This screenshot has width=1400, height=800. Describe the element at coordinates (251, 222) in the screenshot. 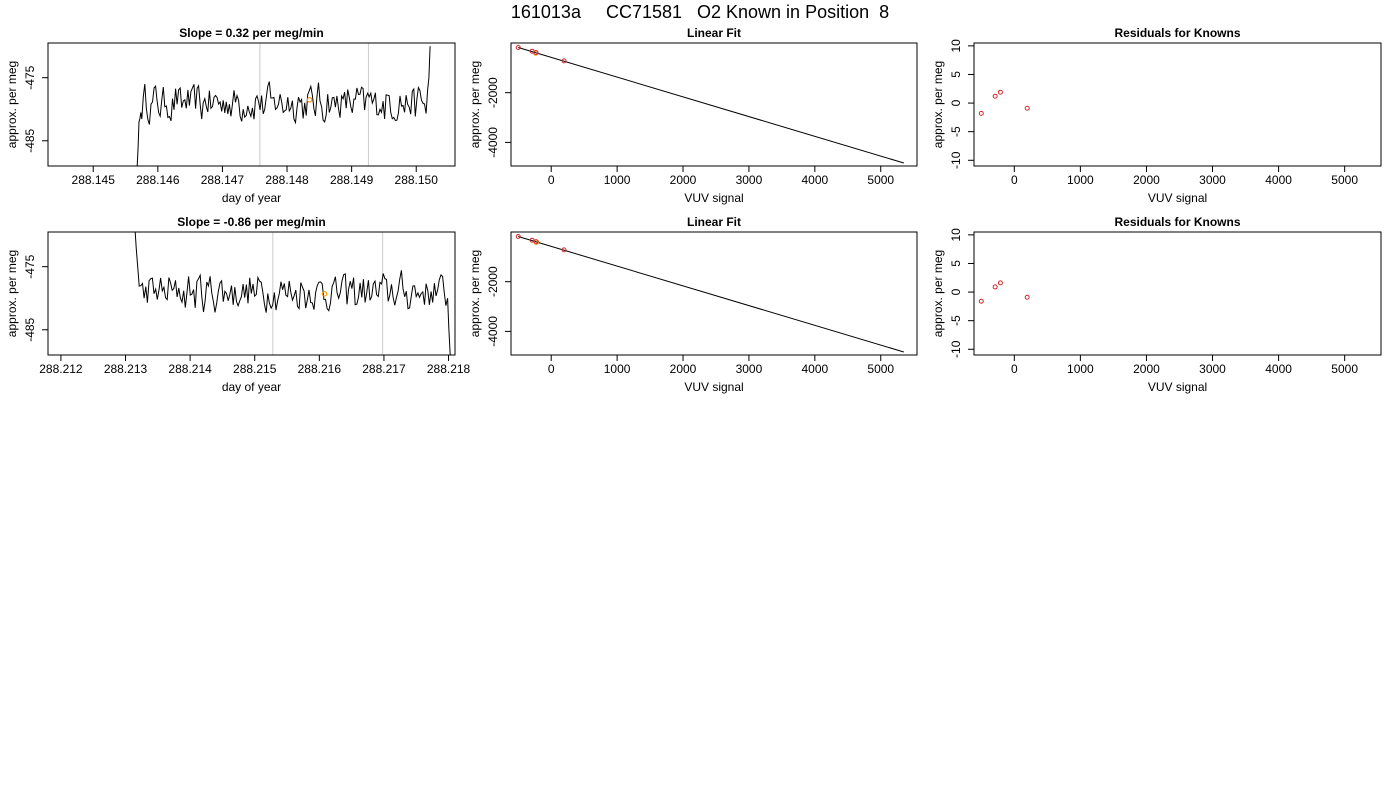

I see `chart-title: Slope = -0.86 per meg/min` at that location.